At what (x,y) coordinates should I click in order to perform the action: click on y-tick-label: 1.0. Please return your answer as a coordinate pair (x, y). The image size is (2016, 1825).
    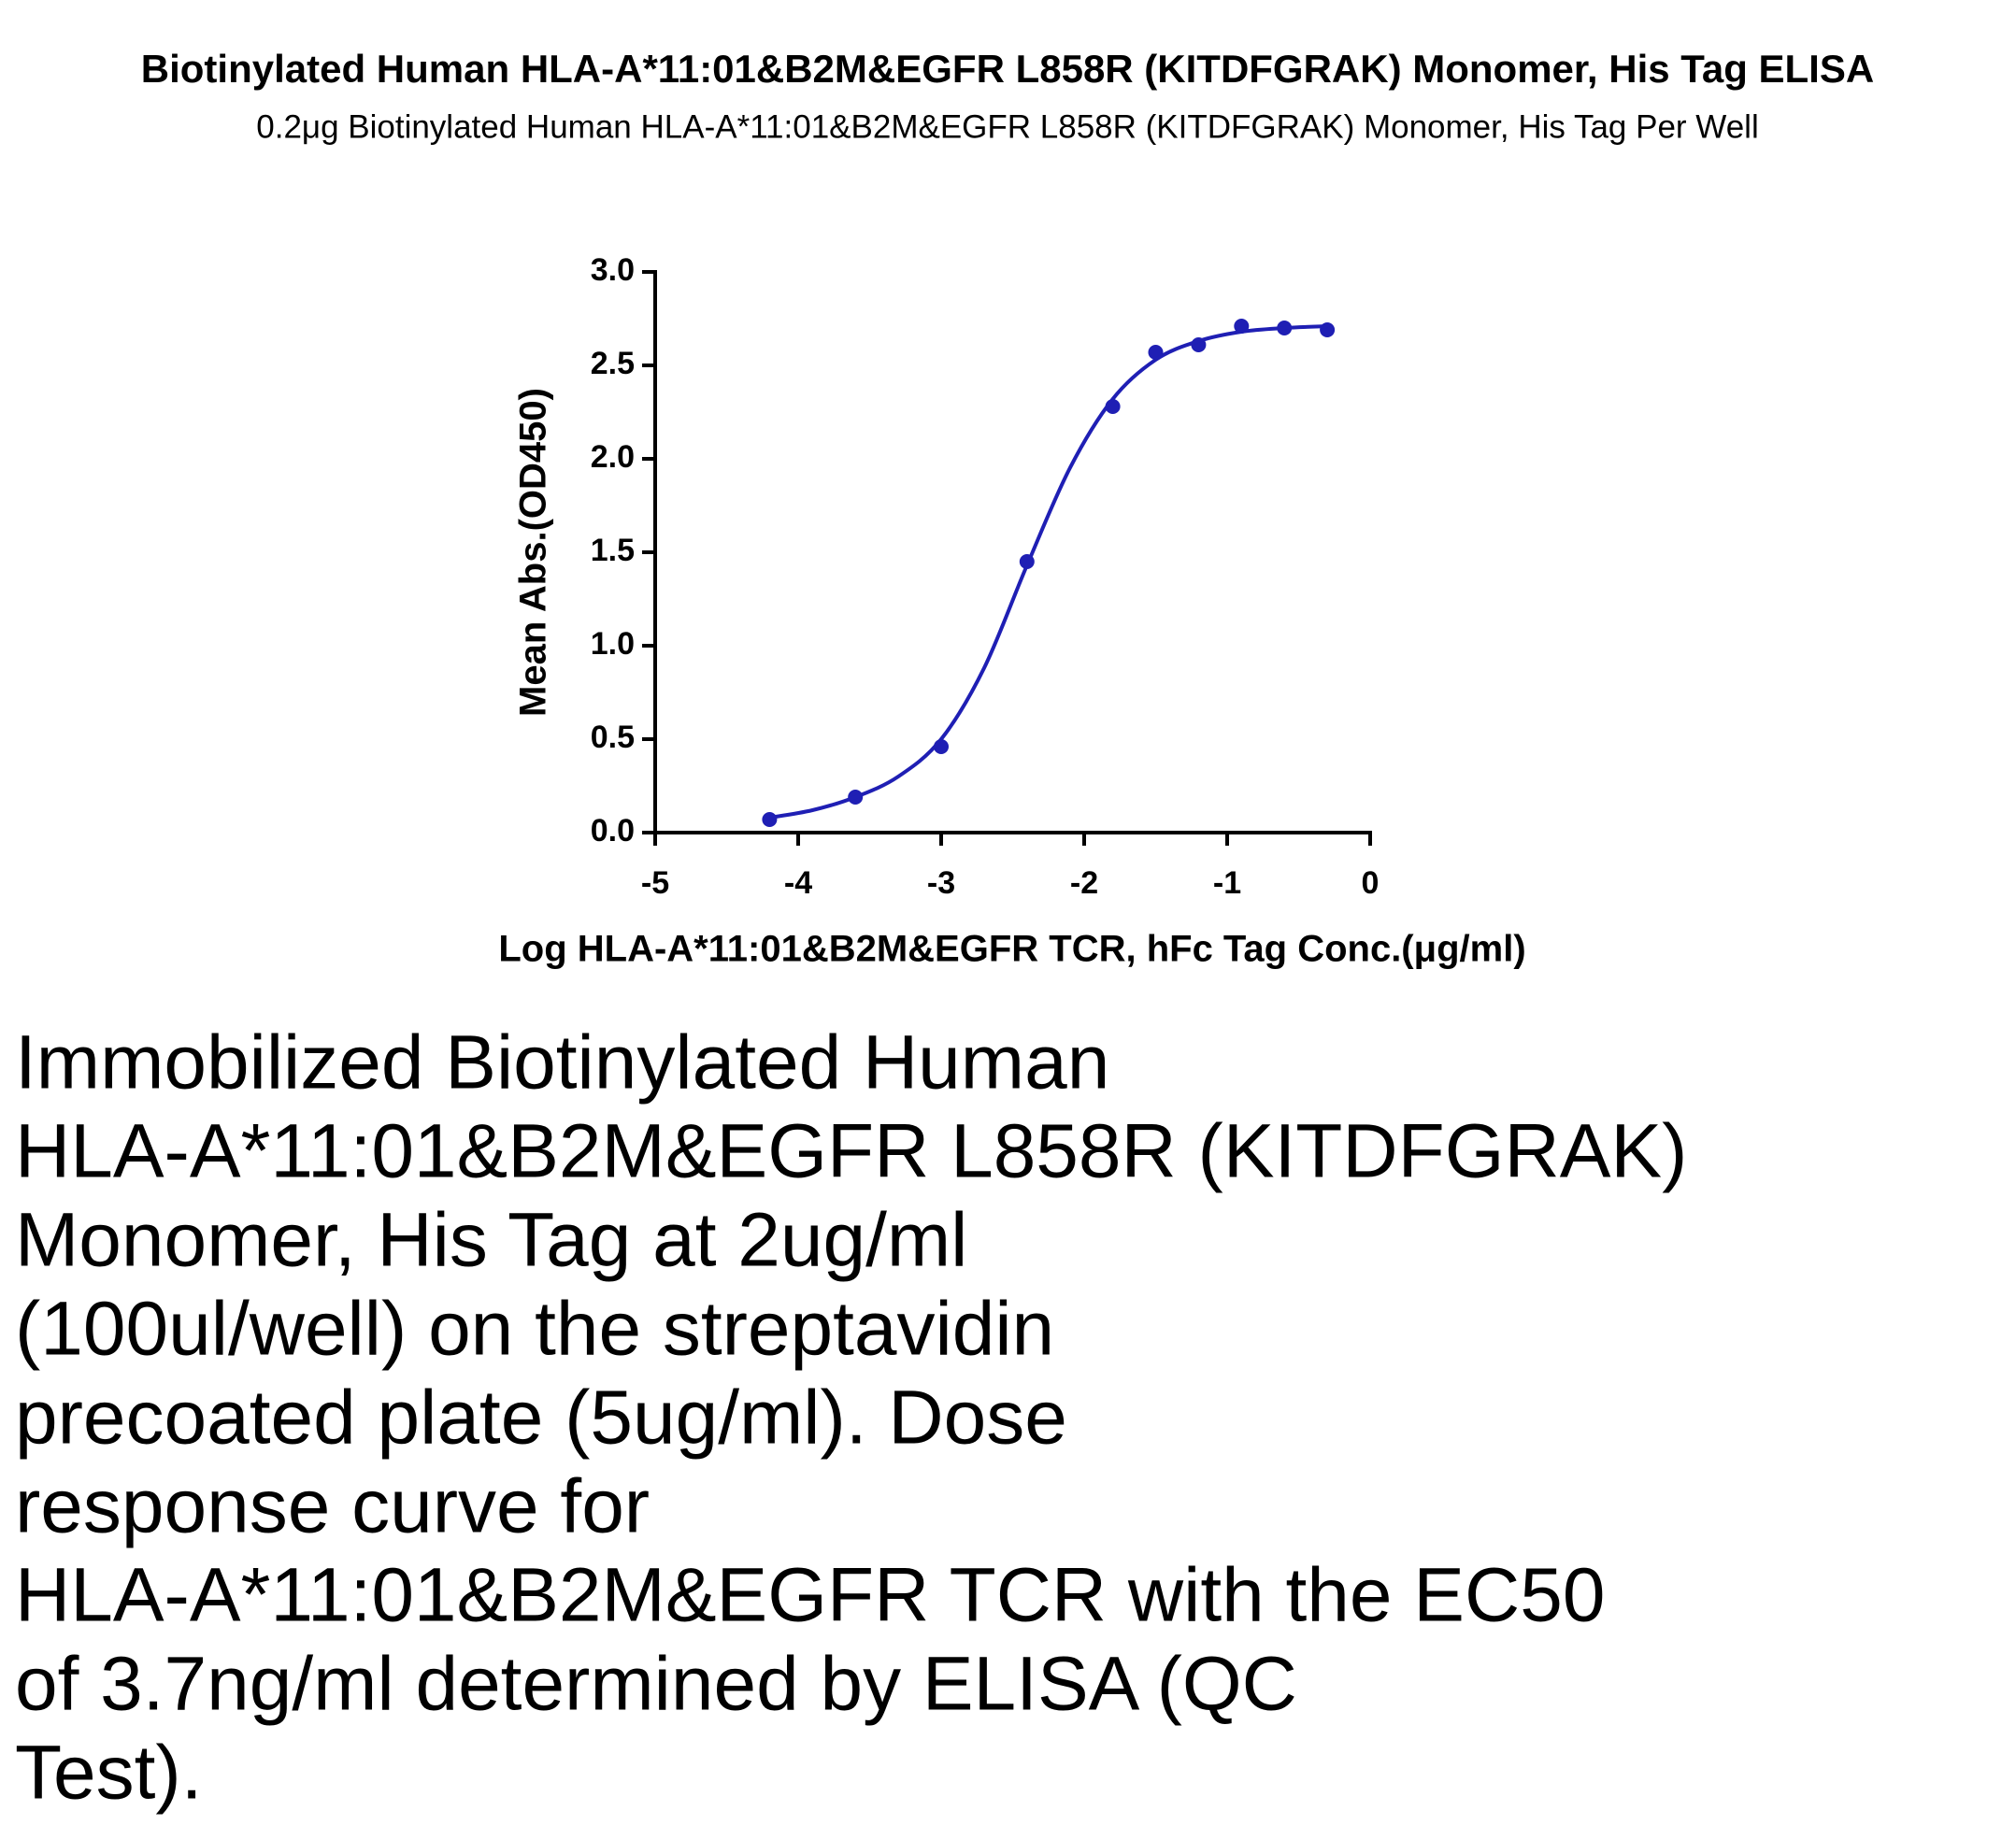
    Looking at the image, I should click on (613, 644).